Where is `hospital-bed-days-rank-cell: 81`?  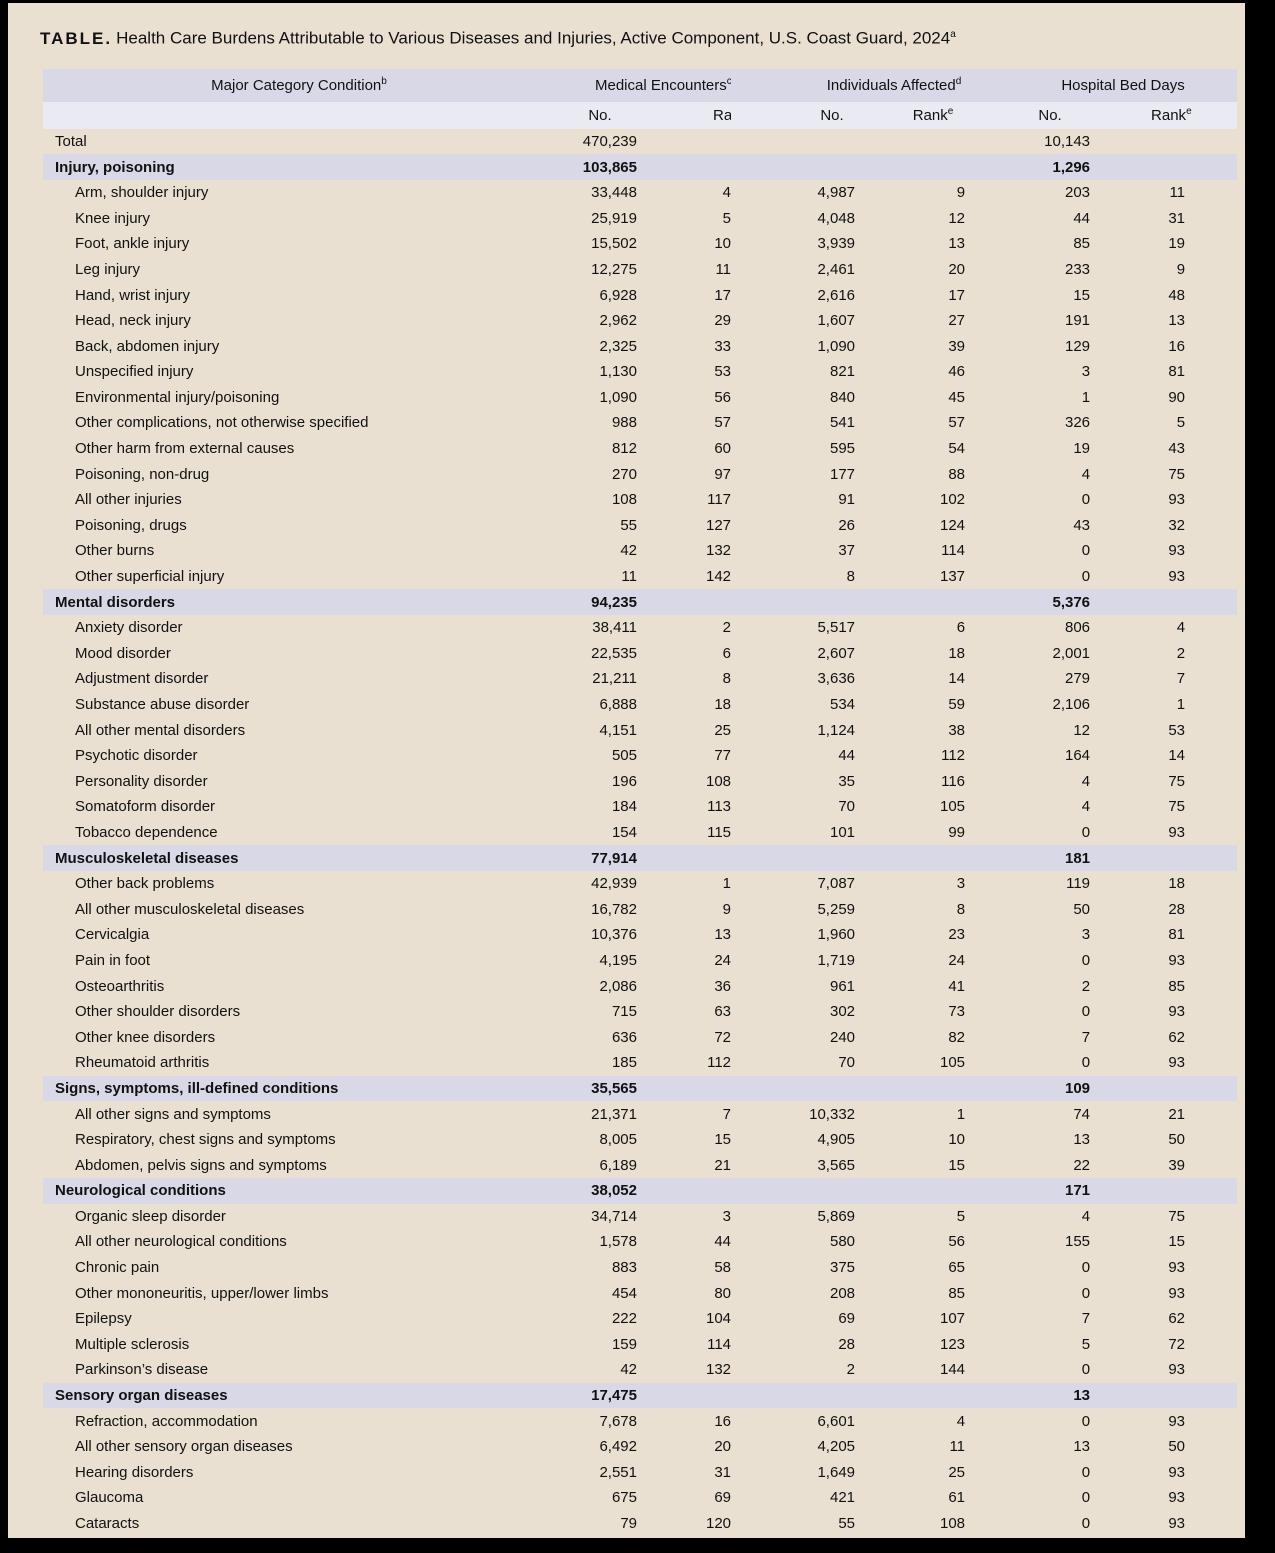
hospital-bed-days-rank-cell: 81 is located at coordinates (1177, 372).